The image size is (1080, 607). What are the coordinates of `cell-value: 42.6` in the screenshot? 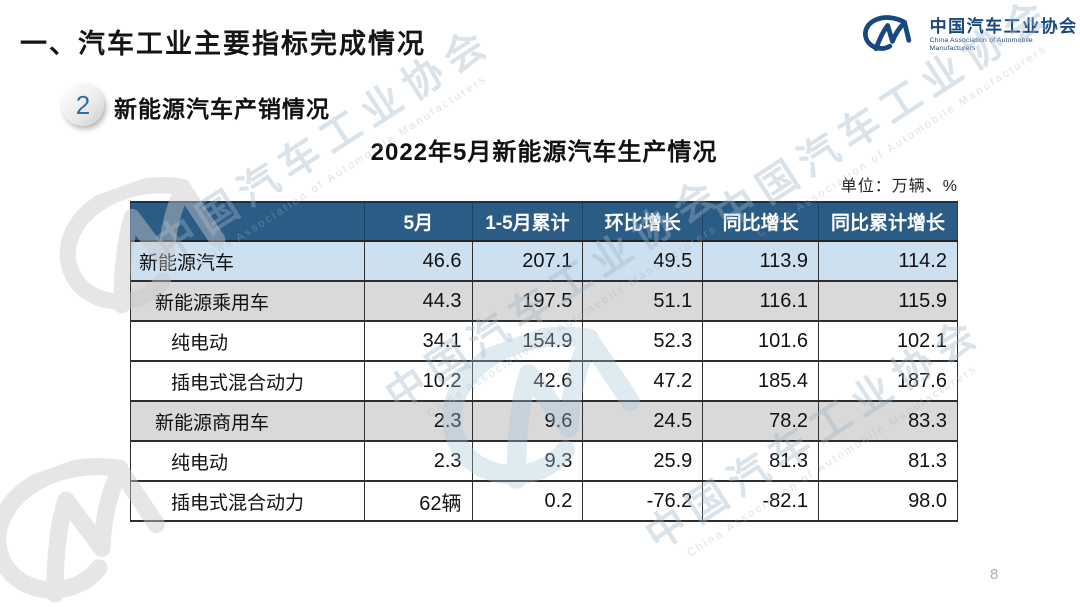 It's located at (527, 381).